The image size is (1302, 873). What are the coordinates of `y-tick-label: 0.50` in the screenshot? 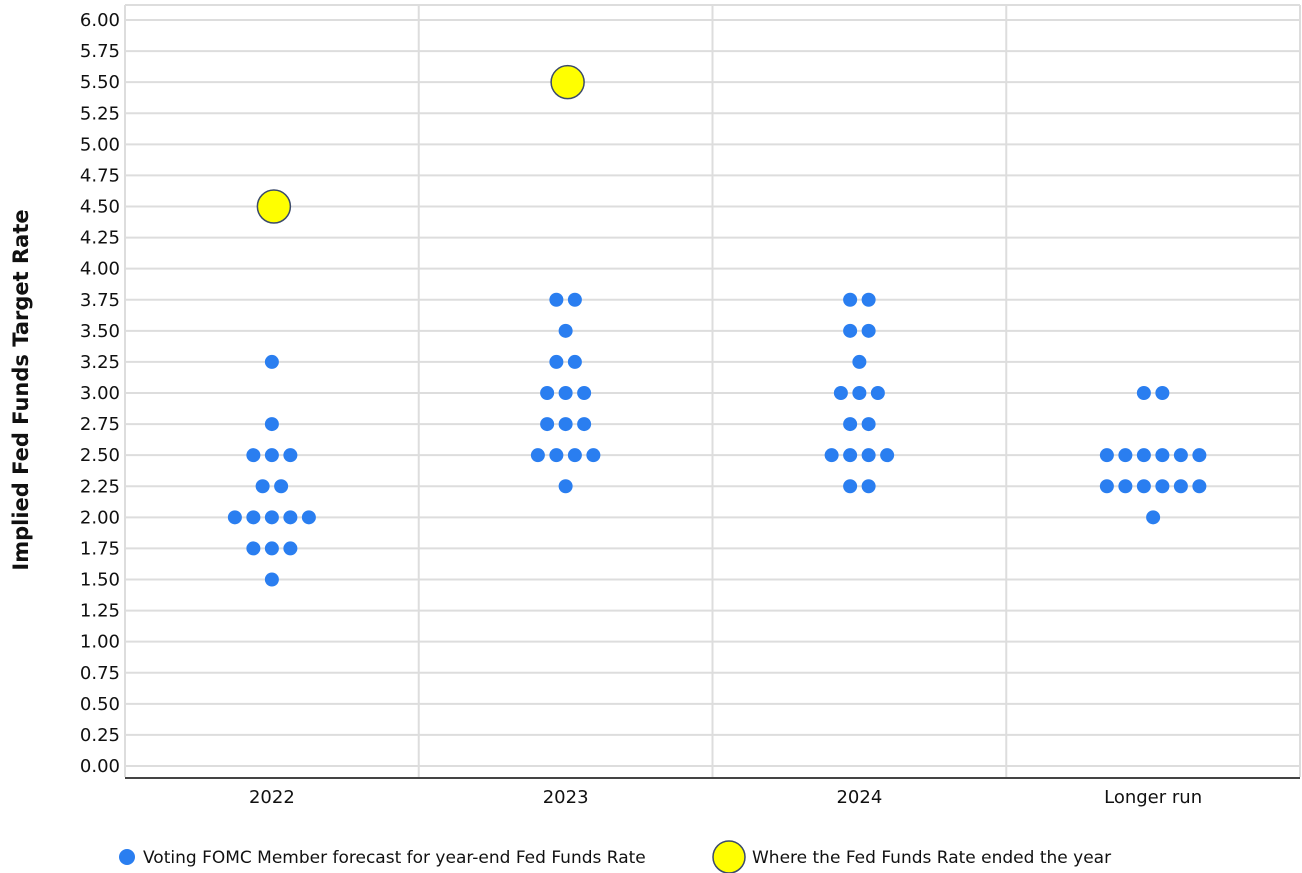 It's located at (100, 704).